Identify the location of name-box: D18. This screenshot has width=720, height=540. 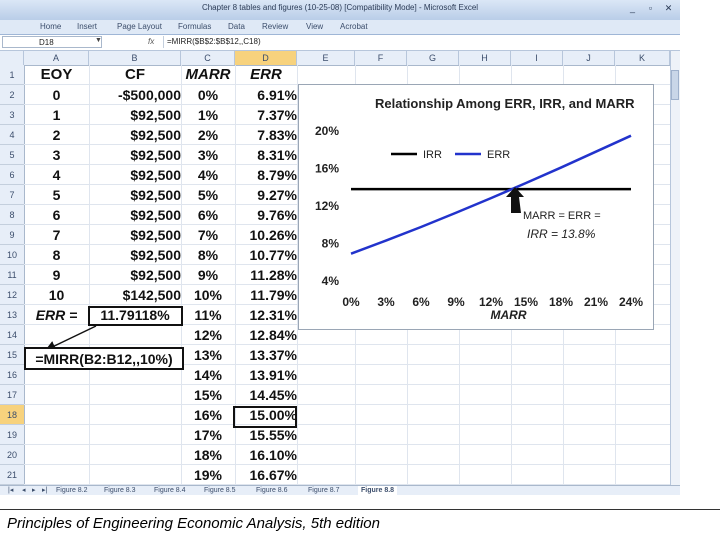
(52, 42).